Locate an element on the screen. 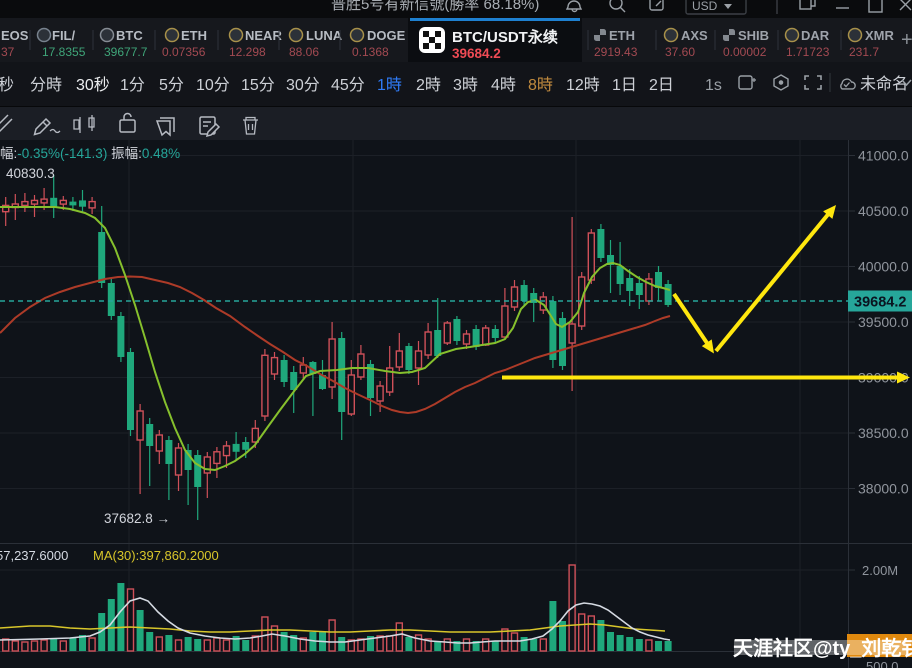 The image size is (912, 668). svg-text: 39677.7 is located at coordinates (126, 52).